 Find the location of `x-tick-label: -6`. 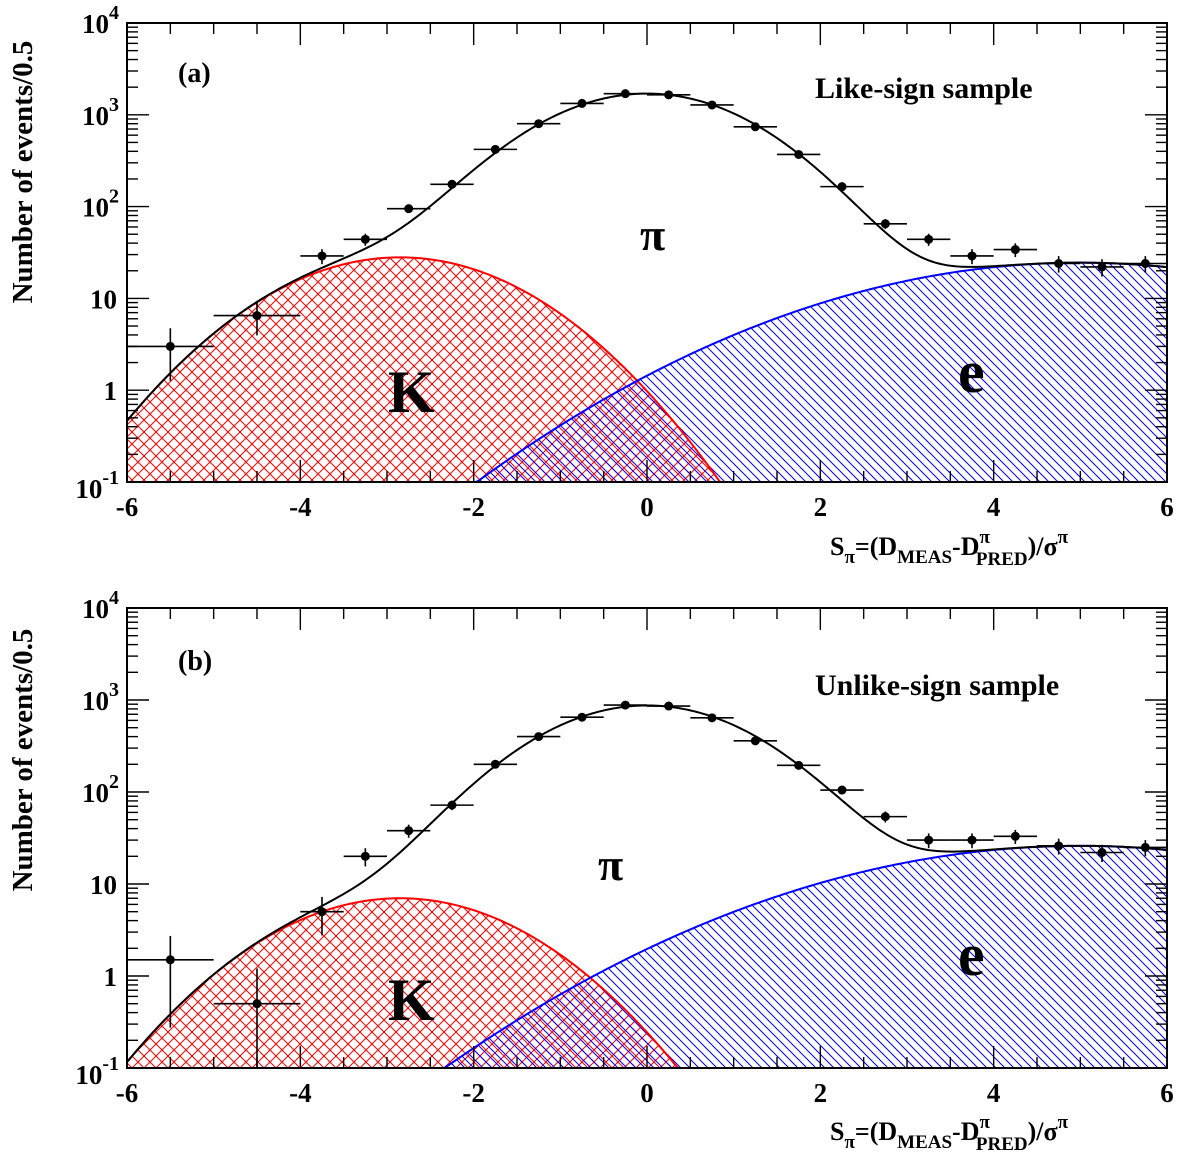

x-tick-label: -6 is located at coordinates (127, 507).